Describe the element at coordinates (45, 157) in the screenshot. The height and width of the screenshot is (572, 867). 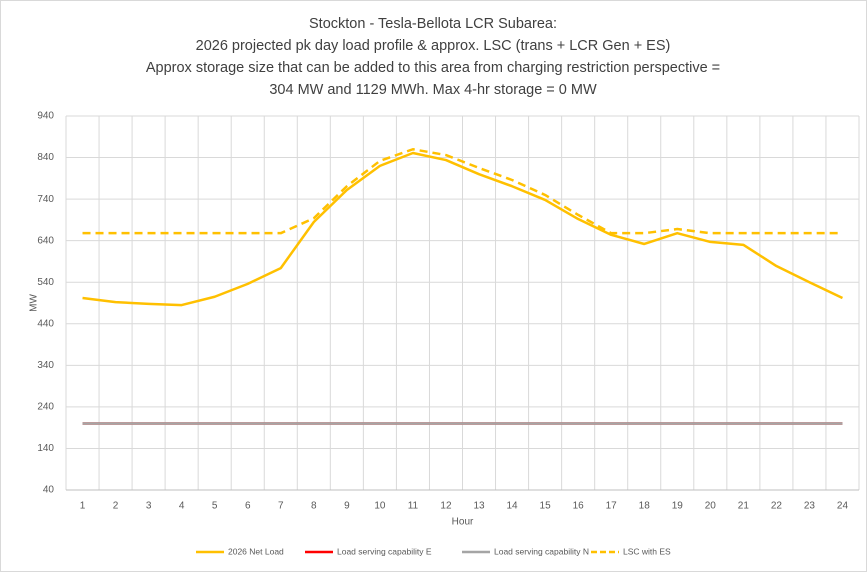
I see `y-tick-label: 840` at that location.